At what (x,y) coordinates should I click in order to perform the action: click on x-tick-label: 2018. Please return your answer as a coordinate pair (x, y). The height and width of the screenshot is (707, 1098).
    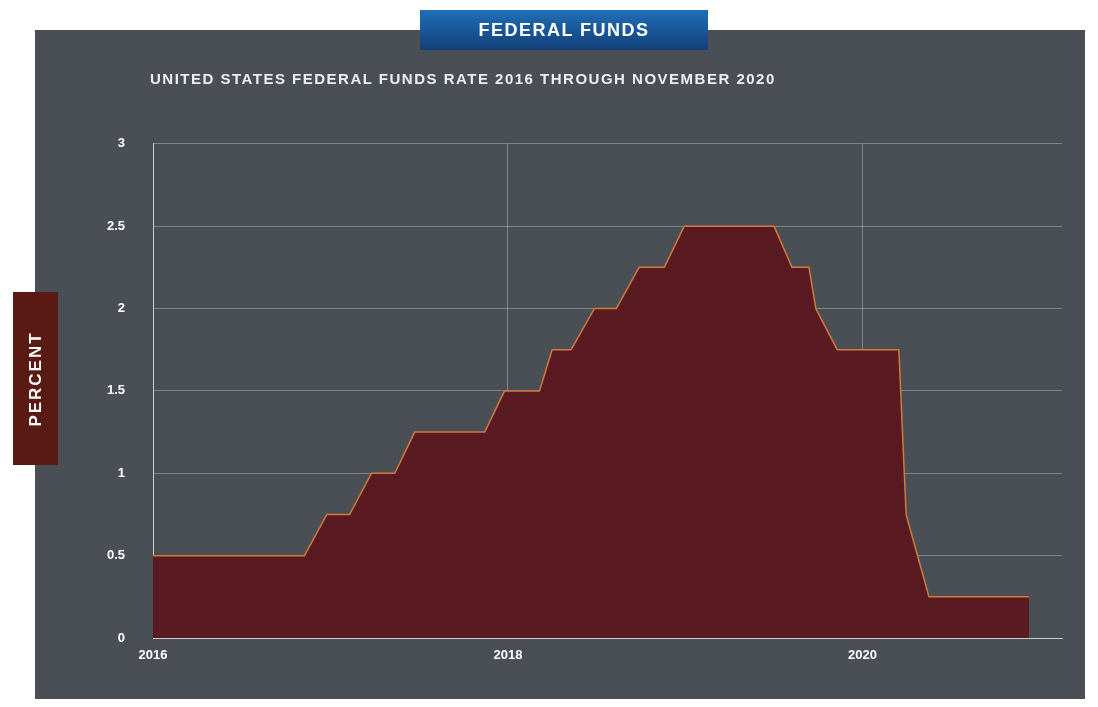
    Looking at the image, I should click on (508, 655).